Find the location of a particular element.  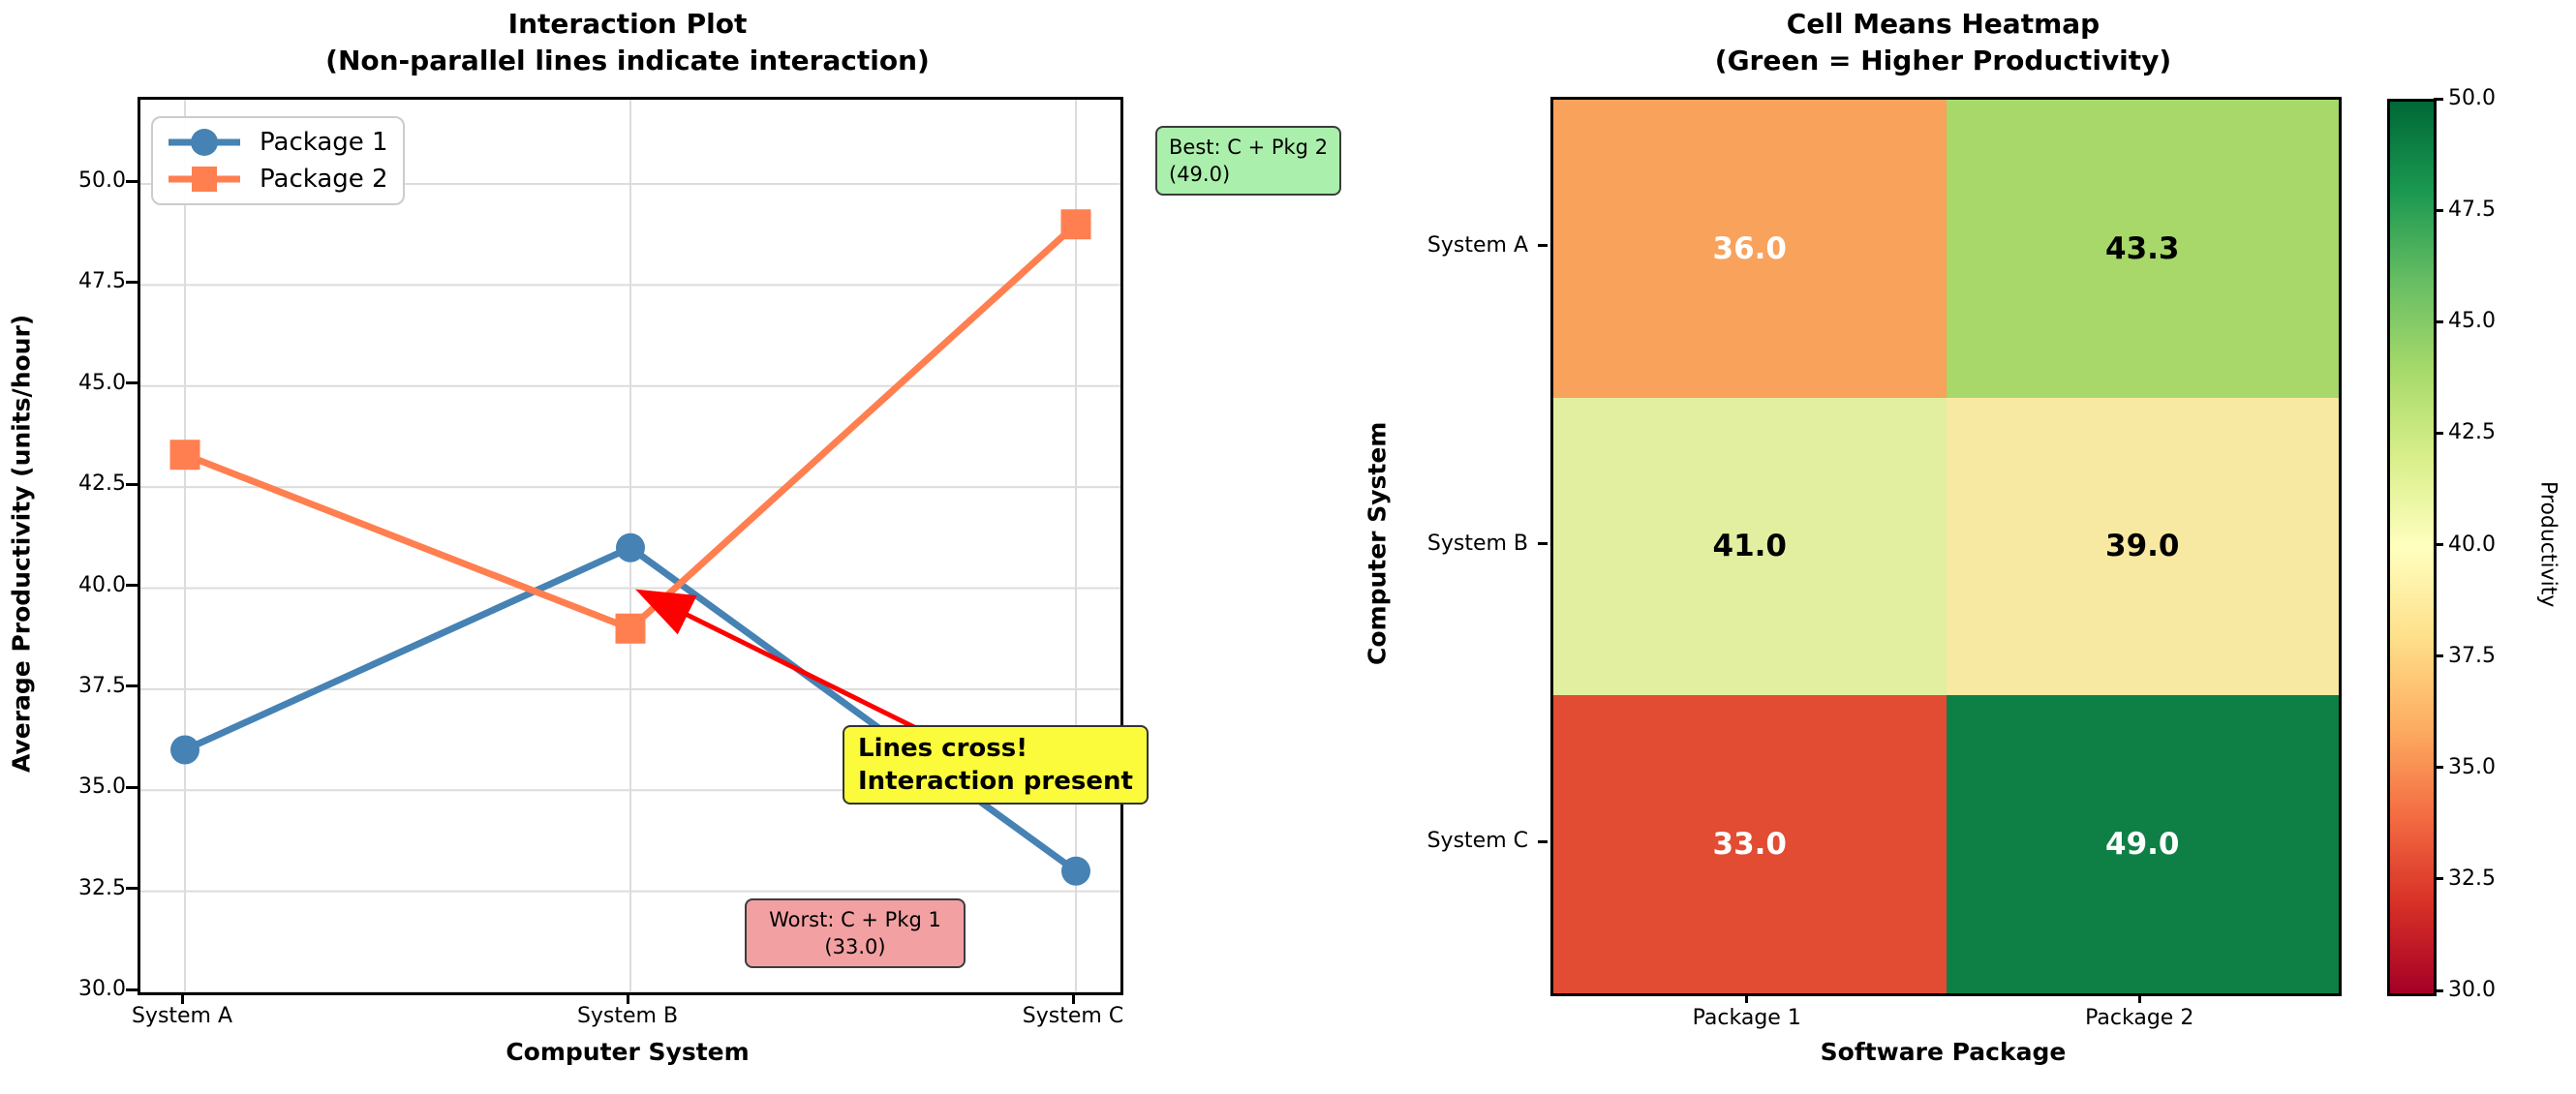

y-tick-label: 40.0 is located at coordinates (102, 584).